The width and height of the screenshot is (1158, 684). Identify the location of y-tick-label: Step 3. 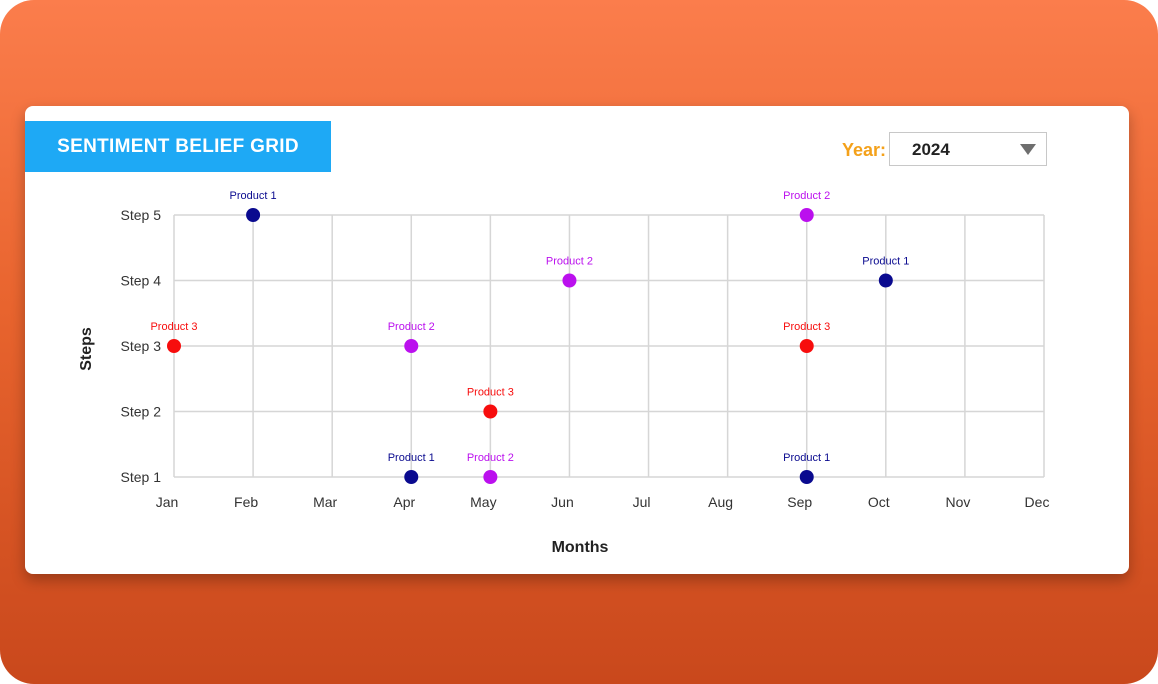
(141, 346).